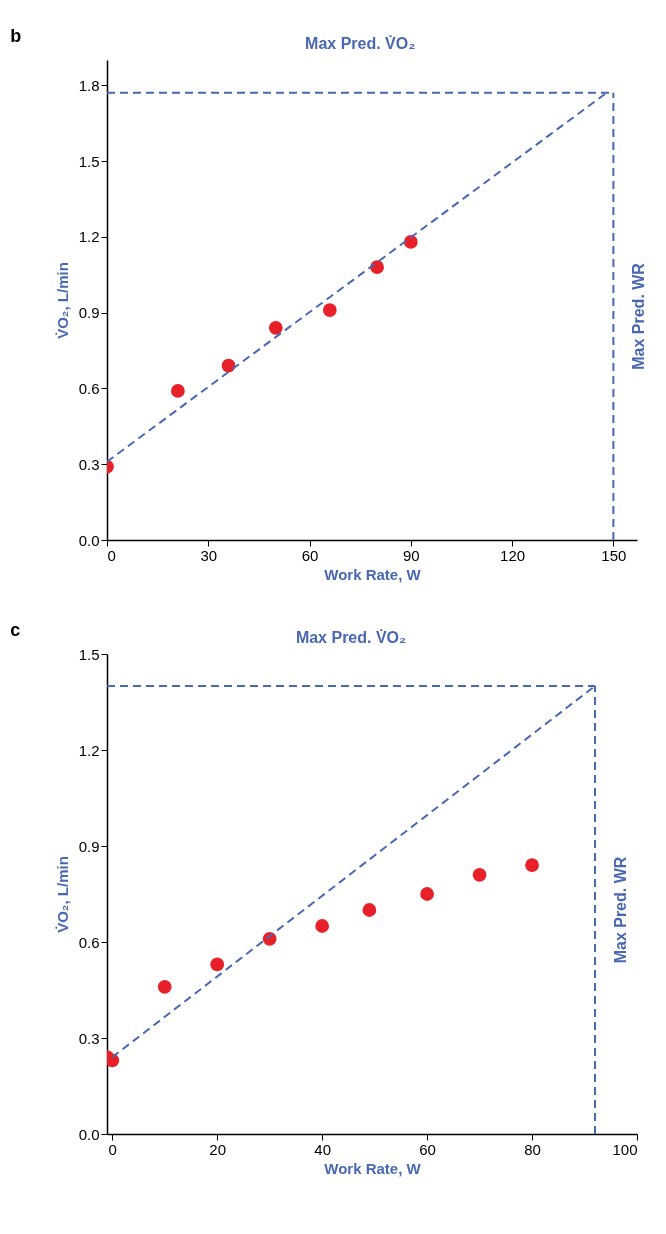 This screenshot has width=666, height=1234. I want to click on x-tick-label: 150, so click(614, 555).